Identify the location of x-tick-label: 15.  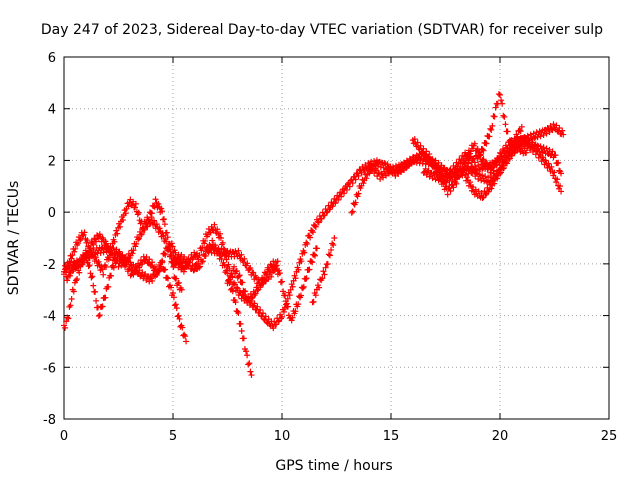
(391, 436).